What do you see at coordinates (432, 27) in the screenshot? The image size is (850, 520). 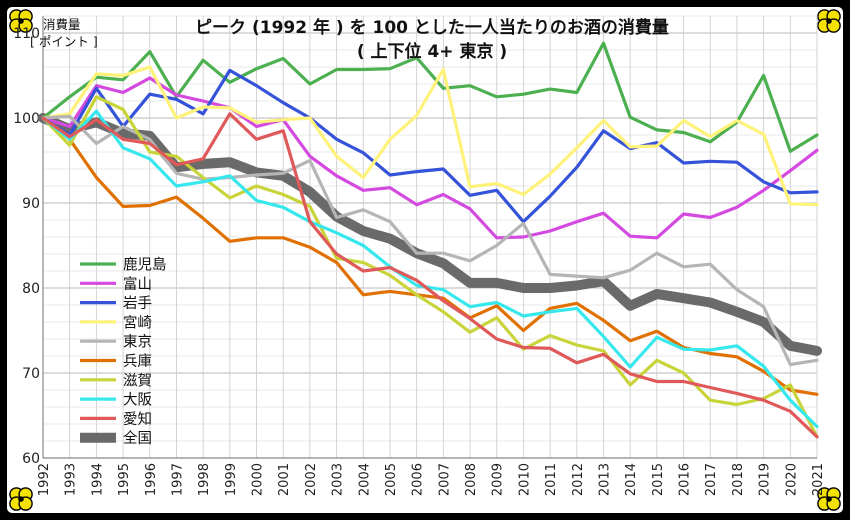 I see `chart-title: ピーク (1992 年 ) を 100 とした一人当たりのお酒の消費量` at bounding box center [432, 27].